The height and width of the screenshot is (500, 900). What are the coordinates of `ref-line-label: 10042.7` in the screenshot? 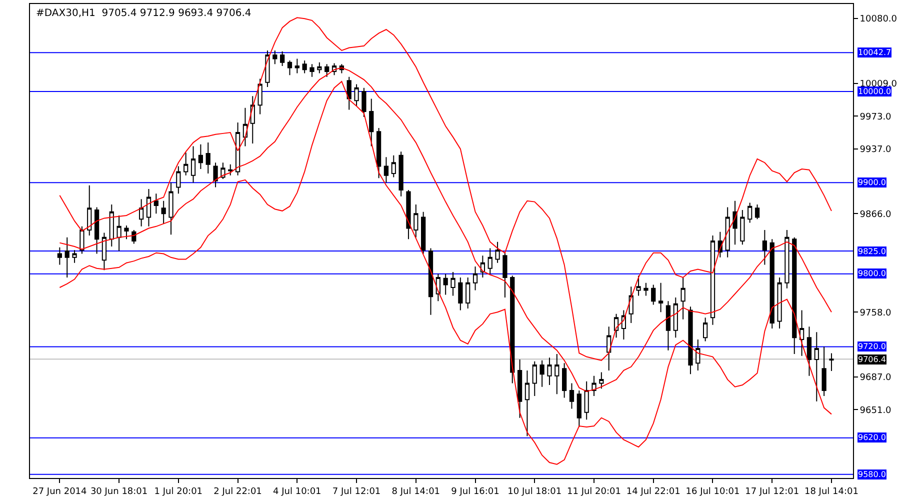 It's located at (875, 52).